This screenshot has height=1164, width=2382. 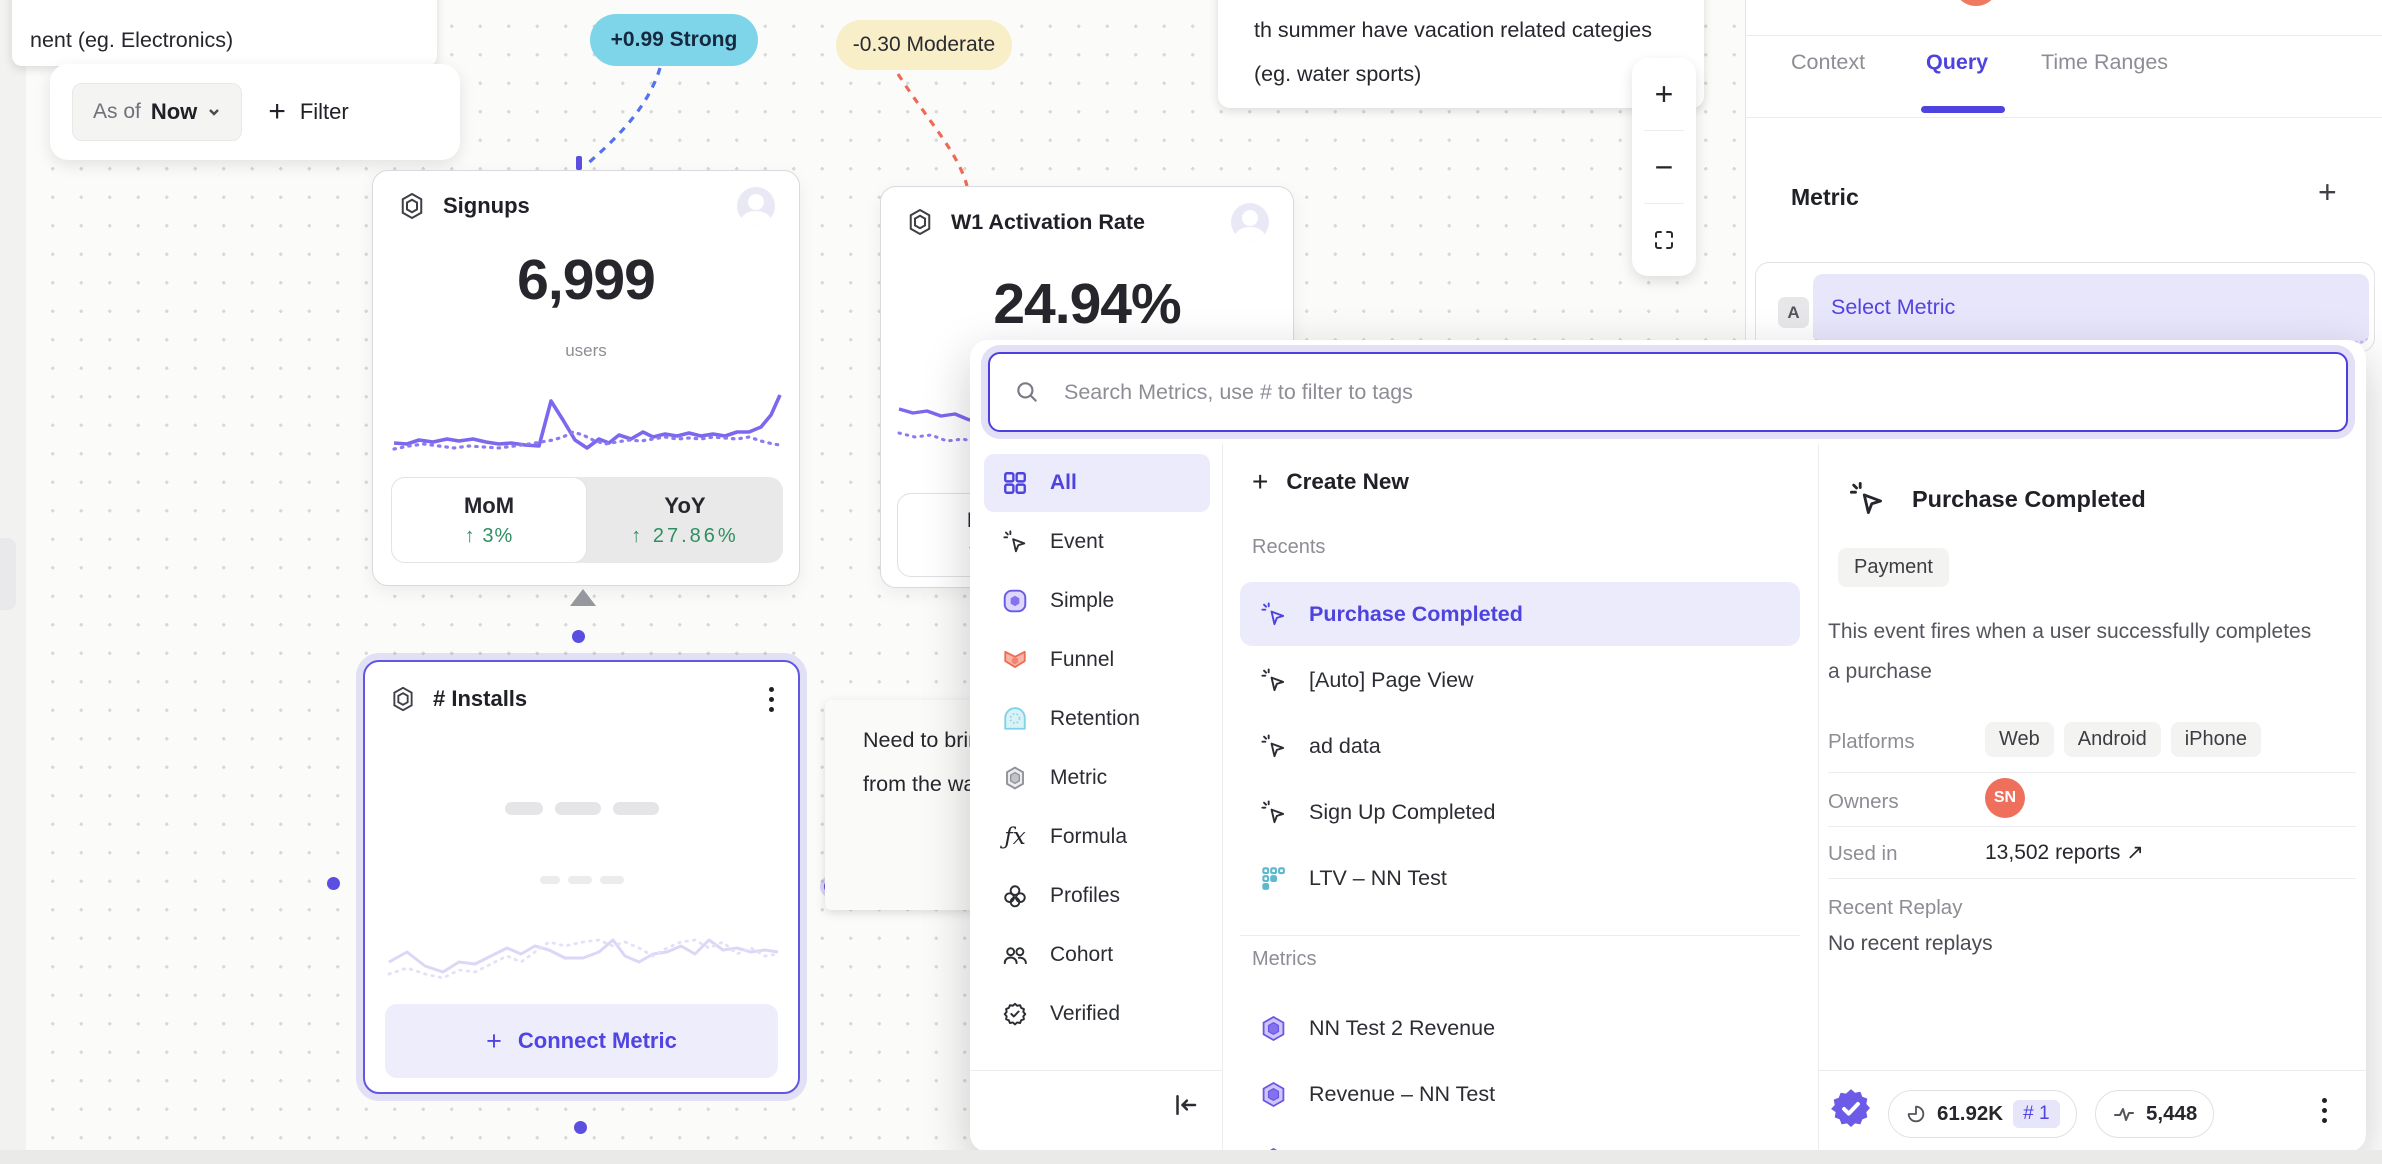 I want to click on connect-metric-button: + Connect Metric, so click(x=581, y=1041).